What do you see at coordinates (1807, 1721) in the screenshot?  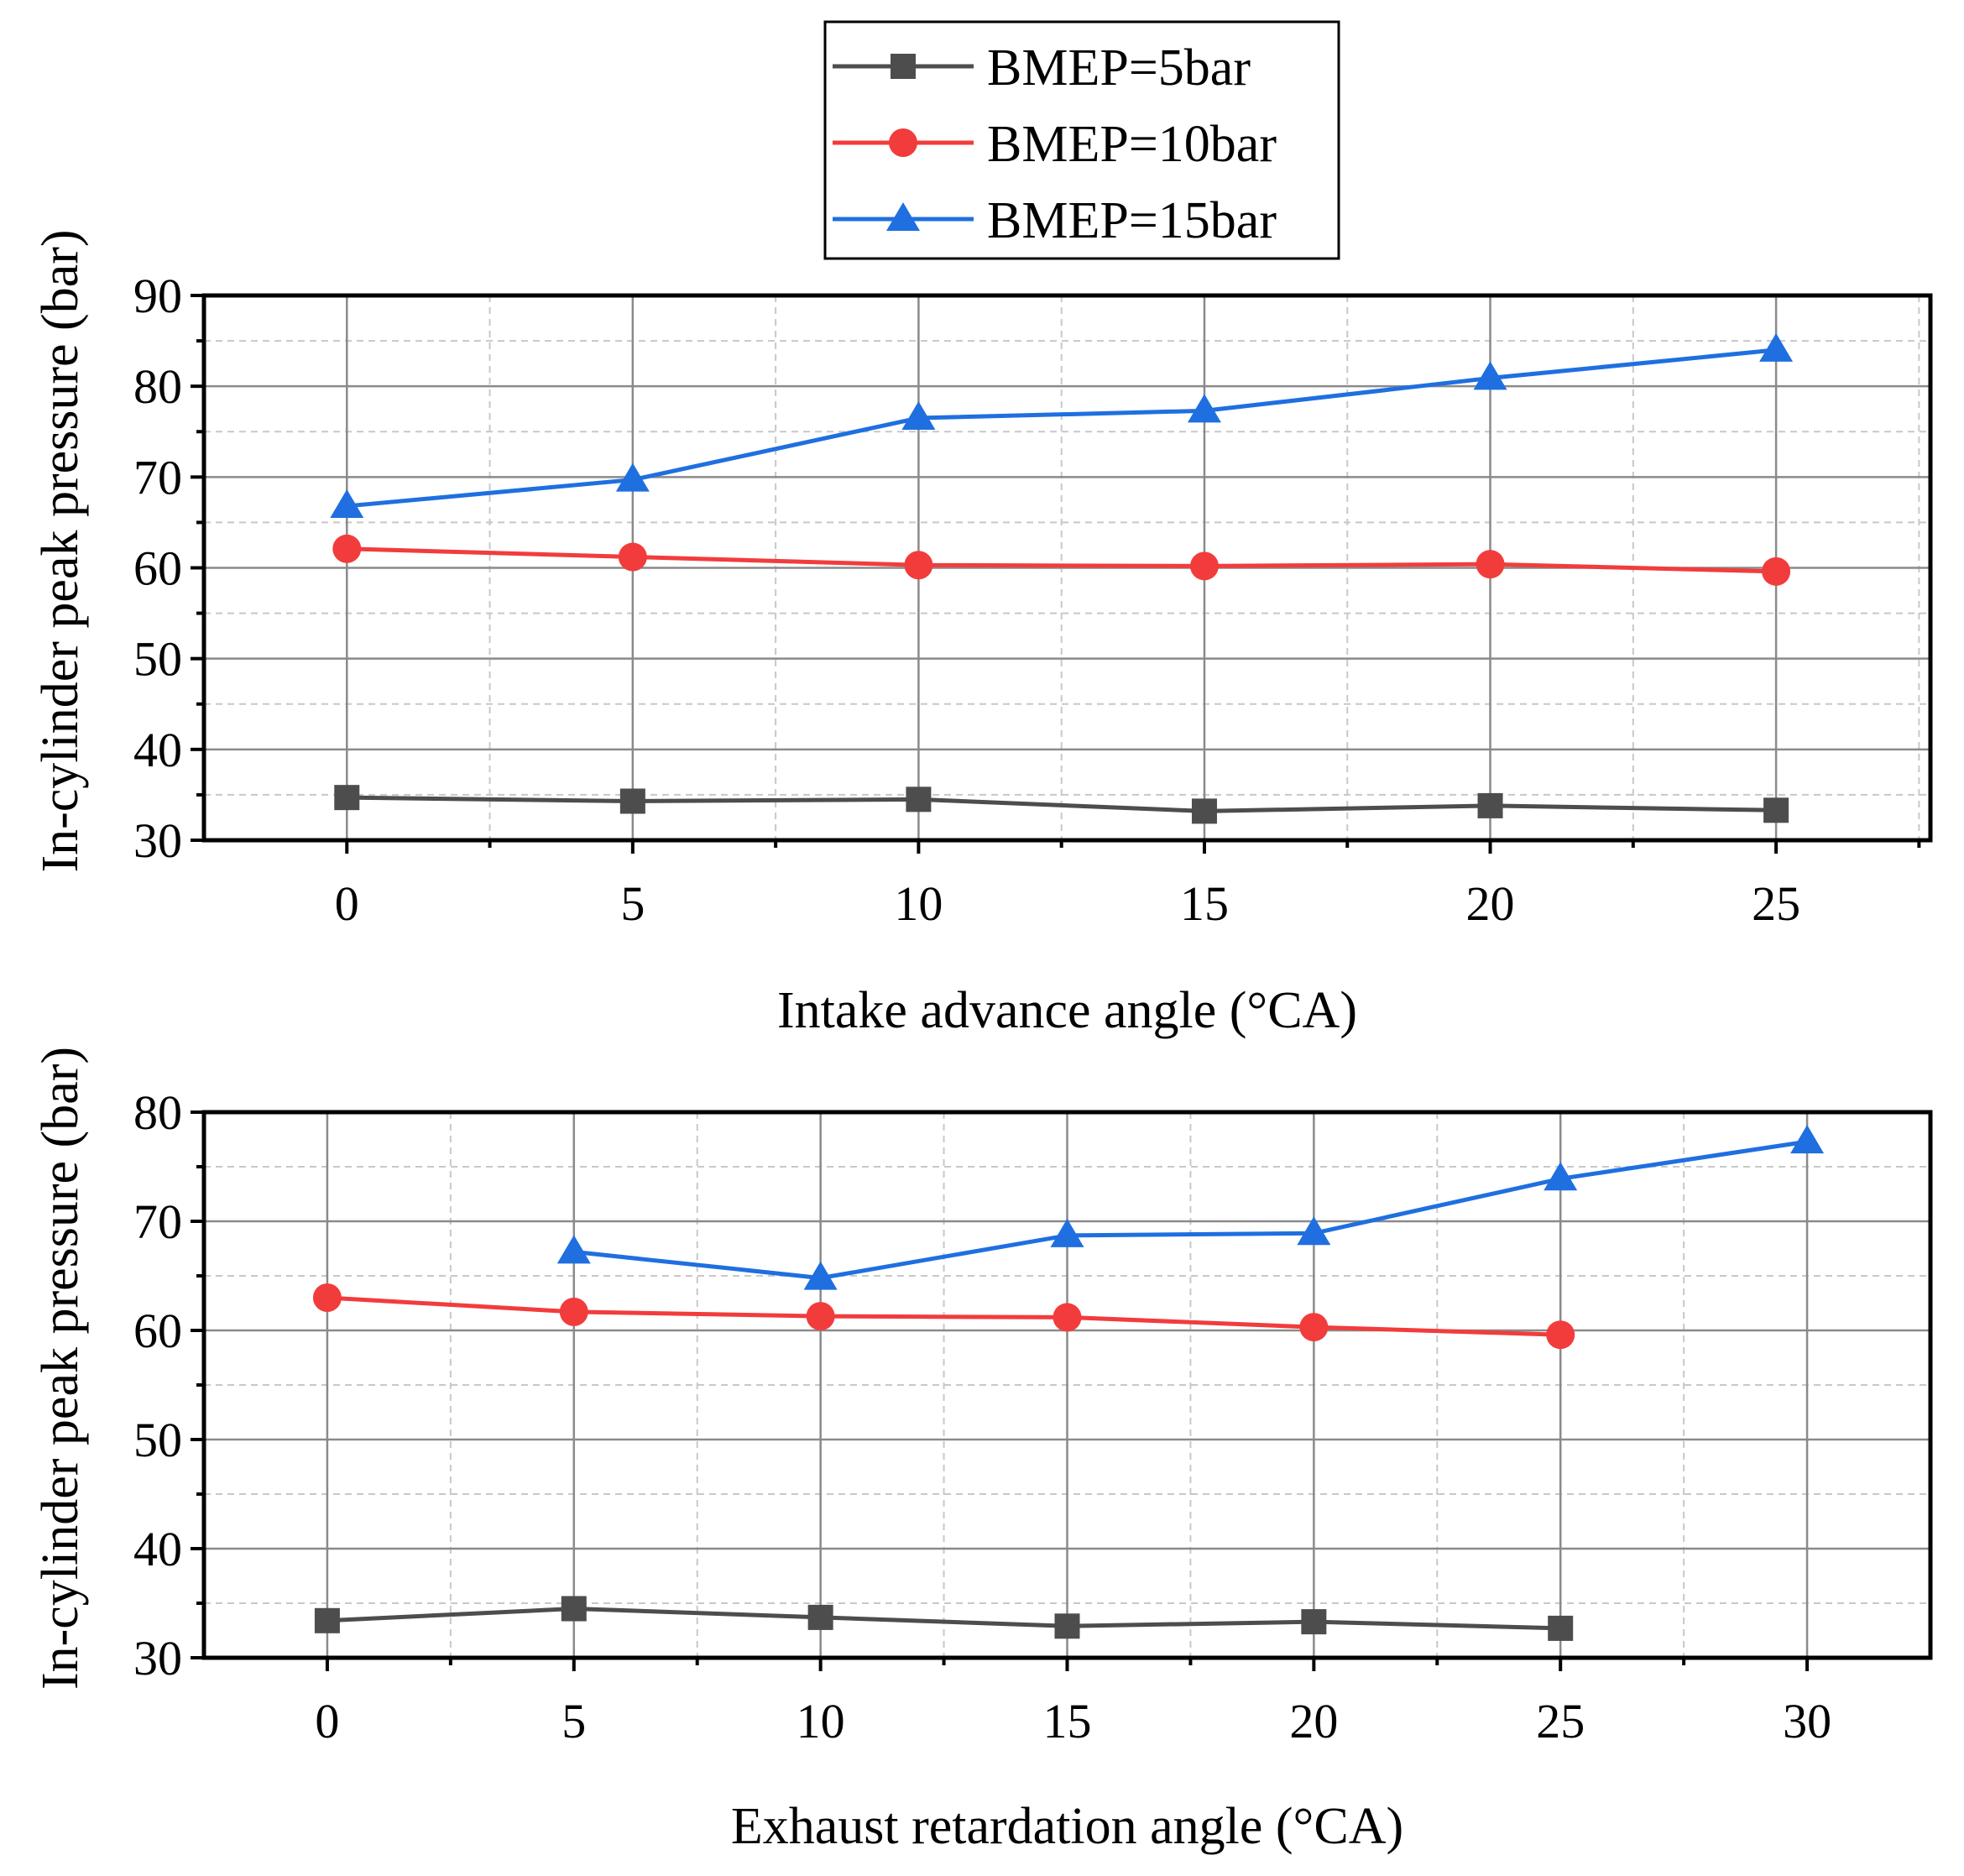 I see `x-tick-label: 30` at bounding box center [1807, 1721].